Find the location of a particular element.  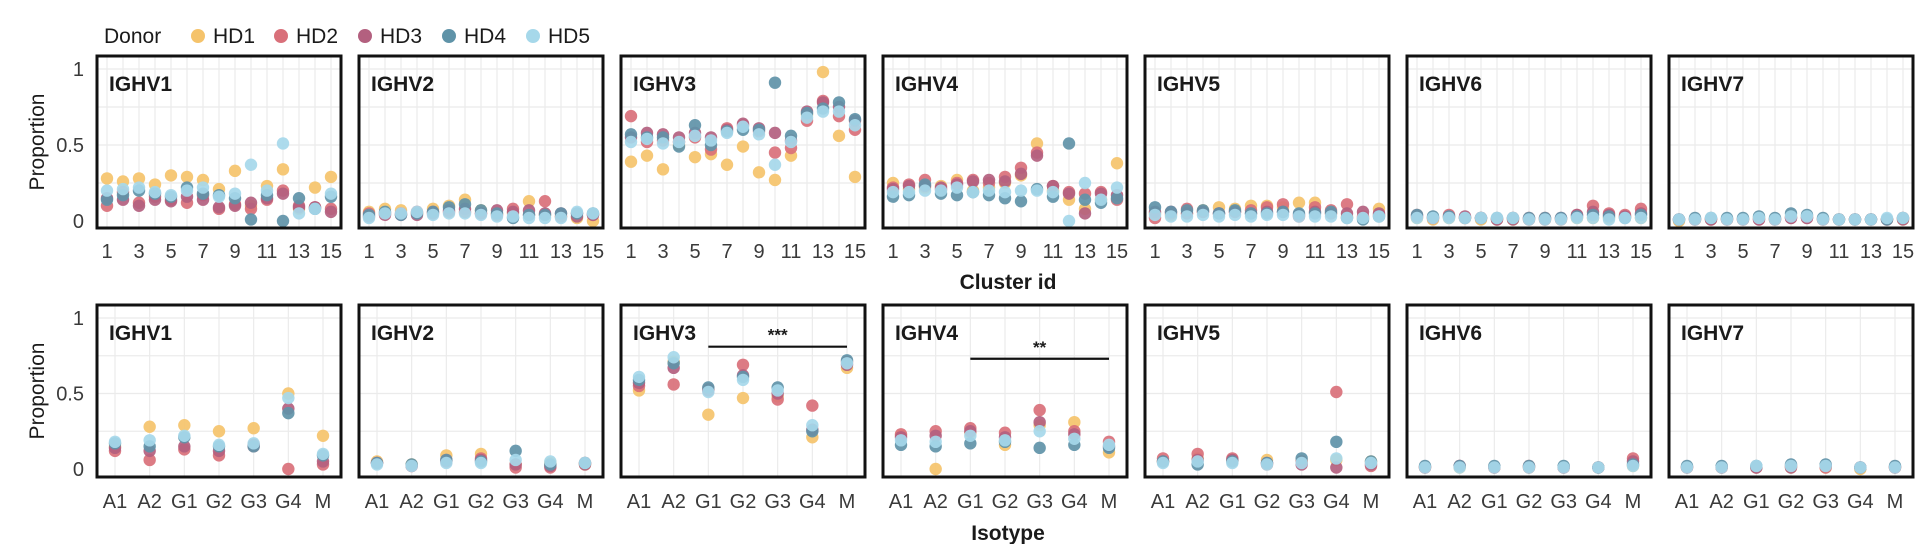

legend-marker-hd3 is located at coordinates (365, 36).